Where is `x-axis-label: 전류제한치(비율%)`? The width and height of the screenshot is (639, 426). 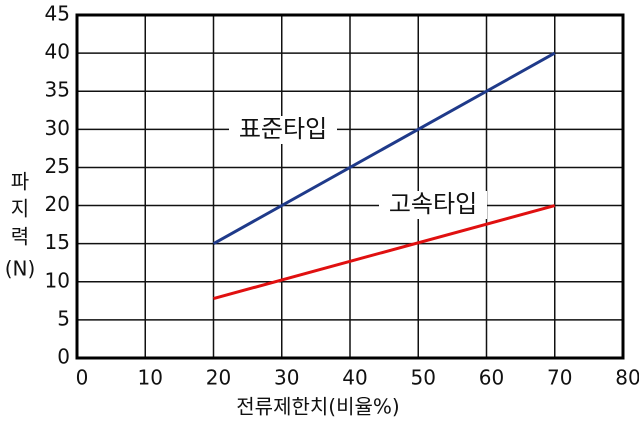 x-axis-label: 전류제한치(비율%) is located at coordinates (317, 407).